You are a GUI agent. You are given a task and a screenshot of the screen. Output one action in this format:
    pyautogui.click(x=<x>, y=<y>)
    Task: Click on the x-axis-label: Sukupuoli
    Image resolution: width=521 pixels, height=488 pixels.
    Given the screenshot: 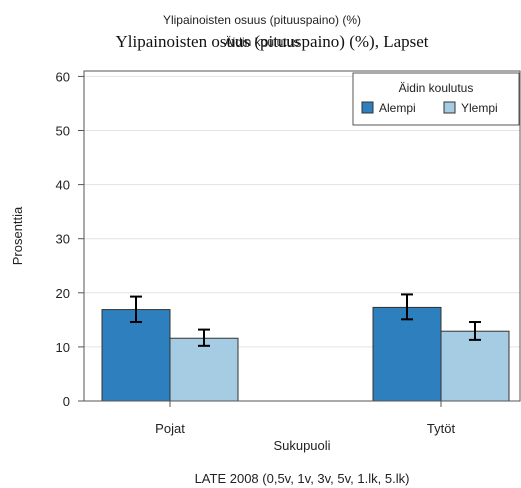 What is the action you would take?
    pyautogui.click(x=301, y=445)
    